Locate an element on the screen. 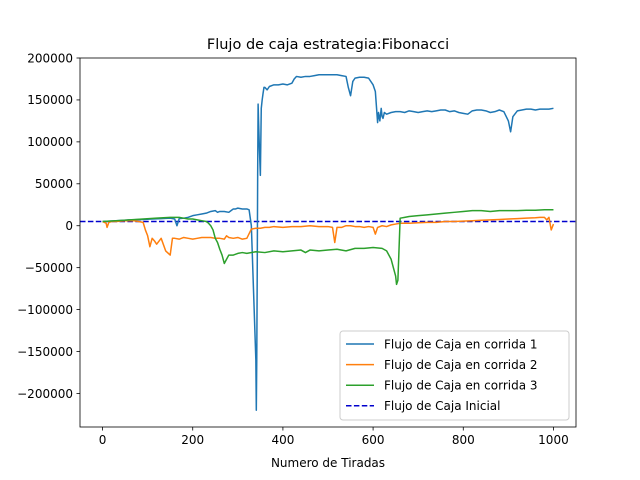 Image resolution: width=640 pixels, height=480 pixels. legend-label: Flujo de Caja en corrida 1 is located at coordinates (461, 344).